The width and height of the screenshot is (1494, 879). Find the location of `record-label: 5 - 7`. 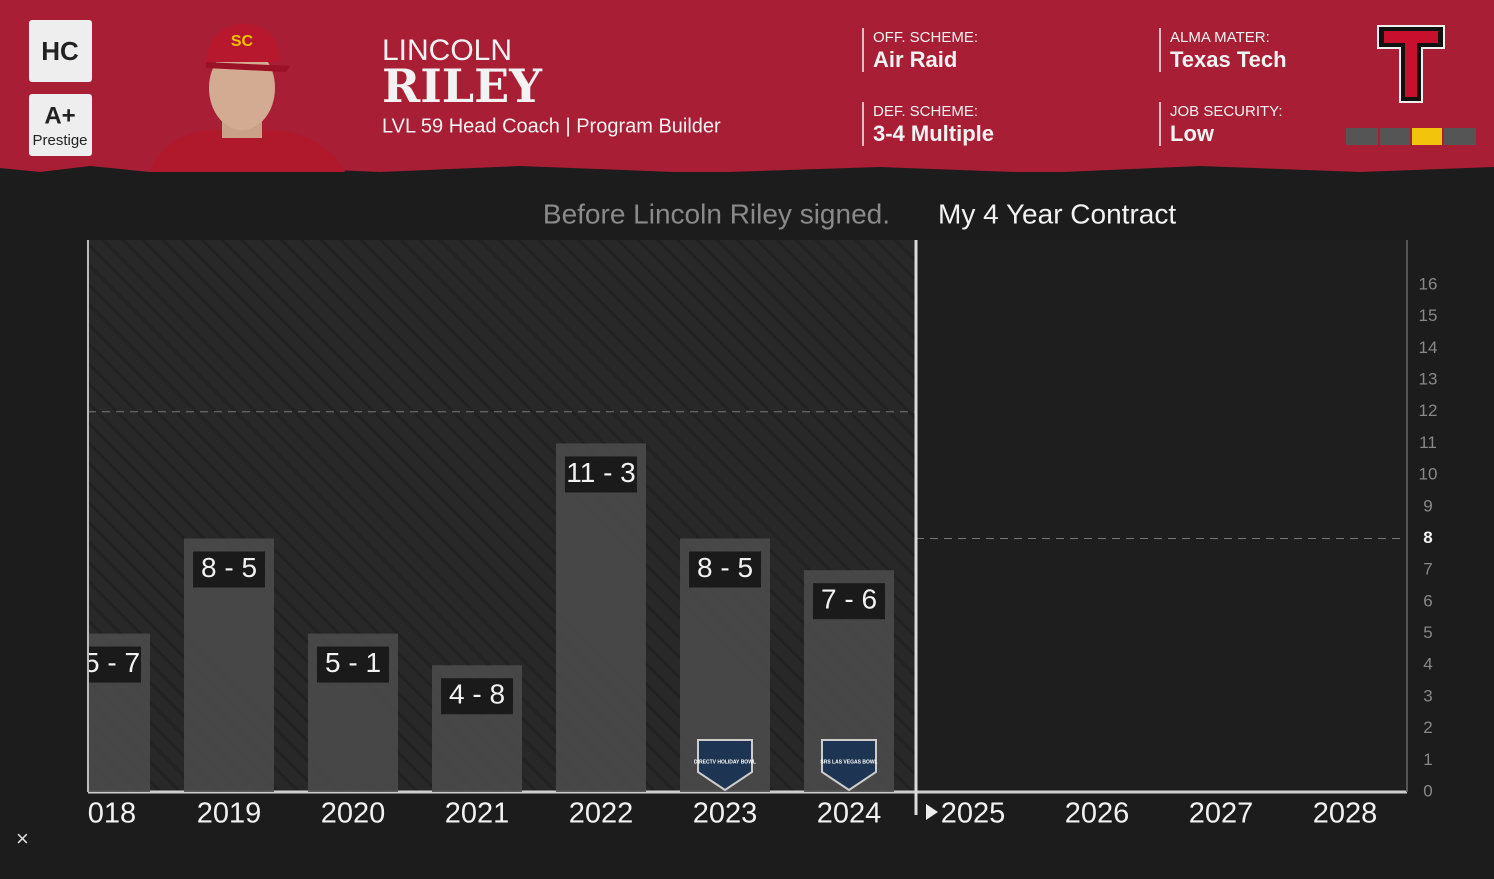

record-label: 5 - 7 is located at coordinates (112, 662).